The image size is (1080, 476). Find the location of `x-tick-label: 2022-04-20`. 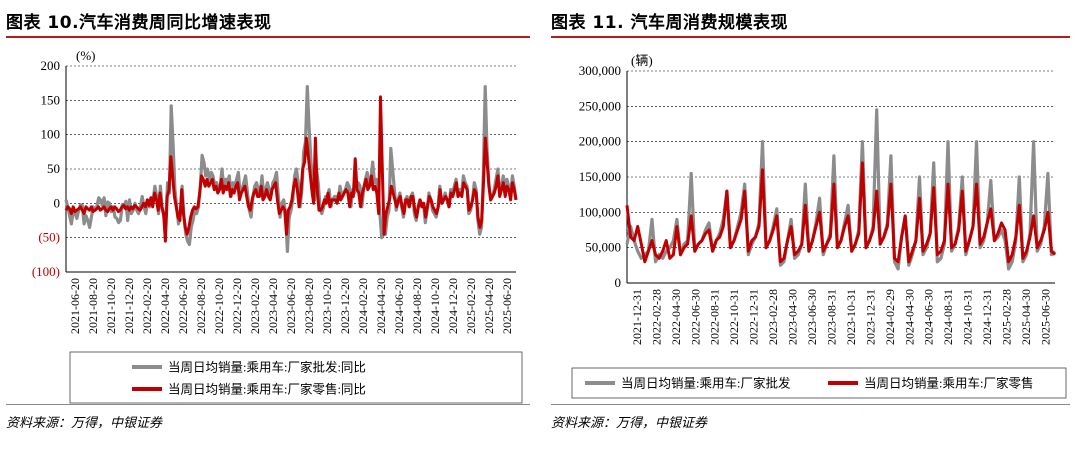

x-tick-label: 2022-04-20 is located at coordinates (165, 306).